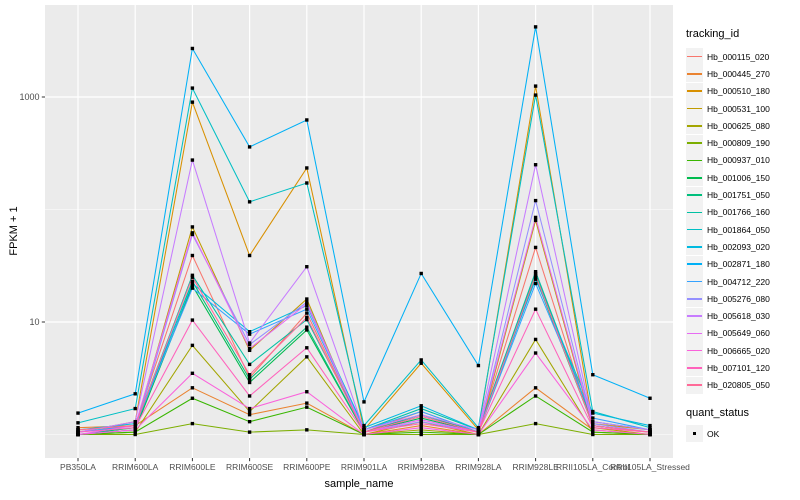  What do you see at coordinates (742, 230) in the screenshot?
I see `legend-item: Hb_001864_050` at bounding box center [742, 230].